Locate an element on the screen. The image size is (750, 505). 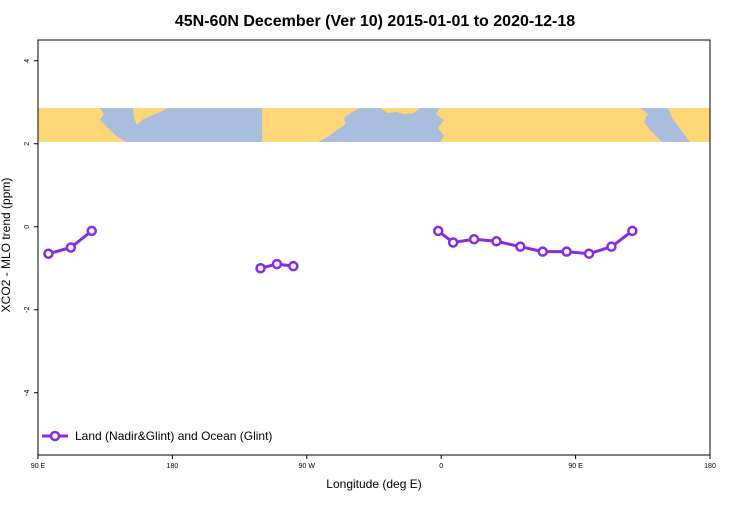
data-series is located at coordinates (340, 249).